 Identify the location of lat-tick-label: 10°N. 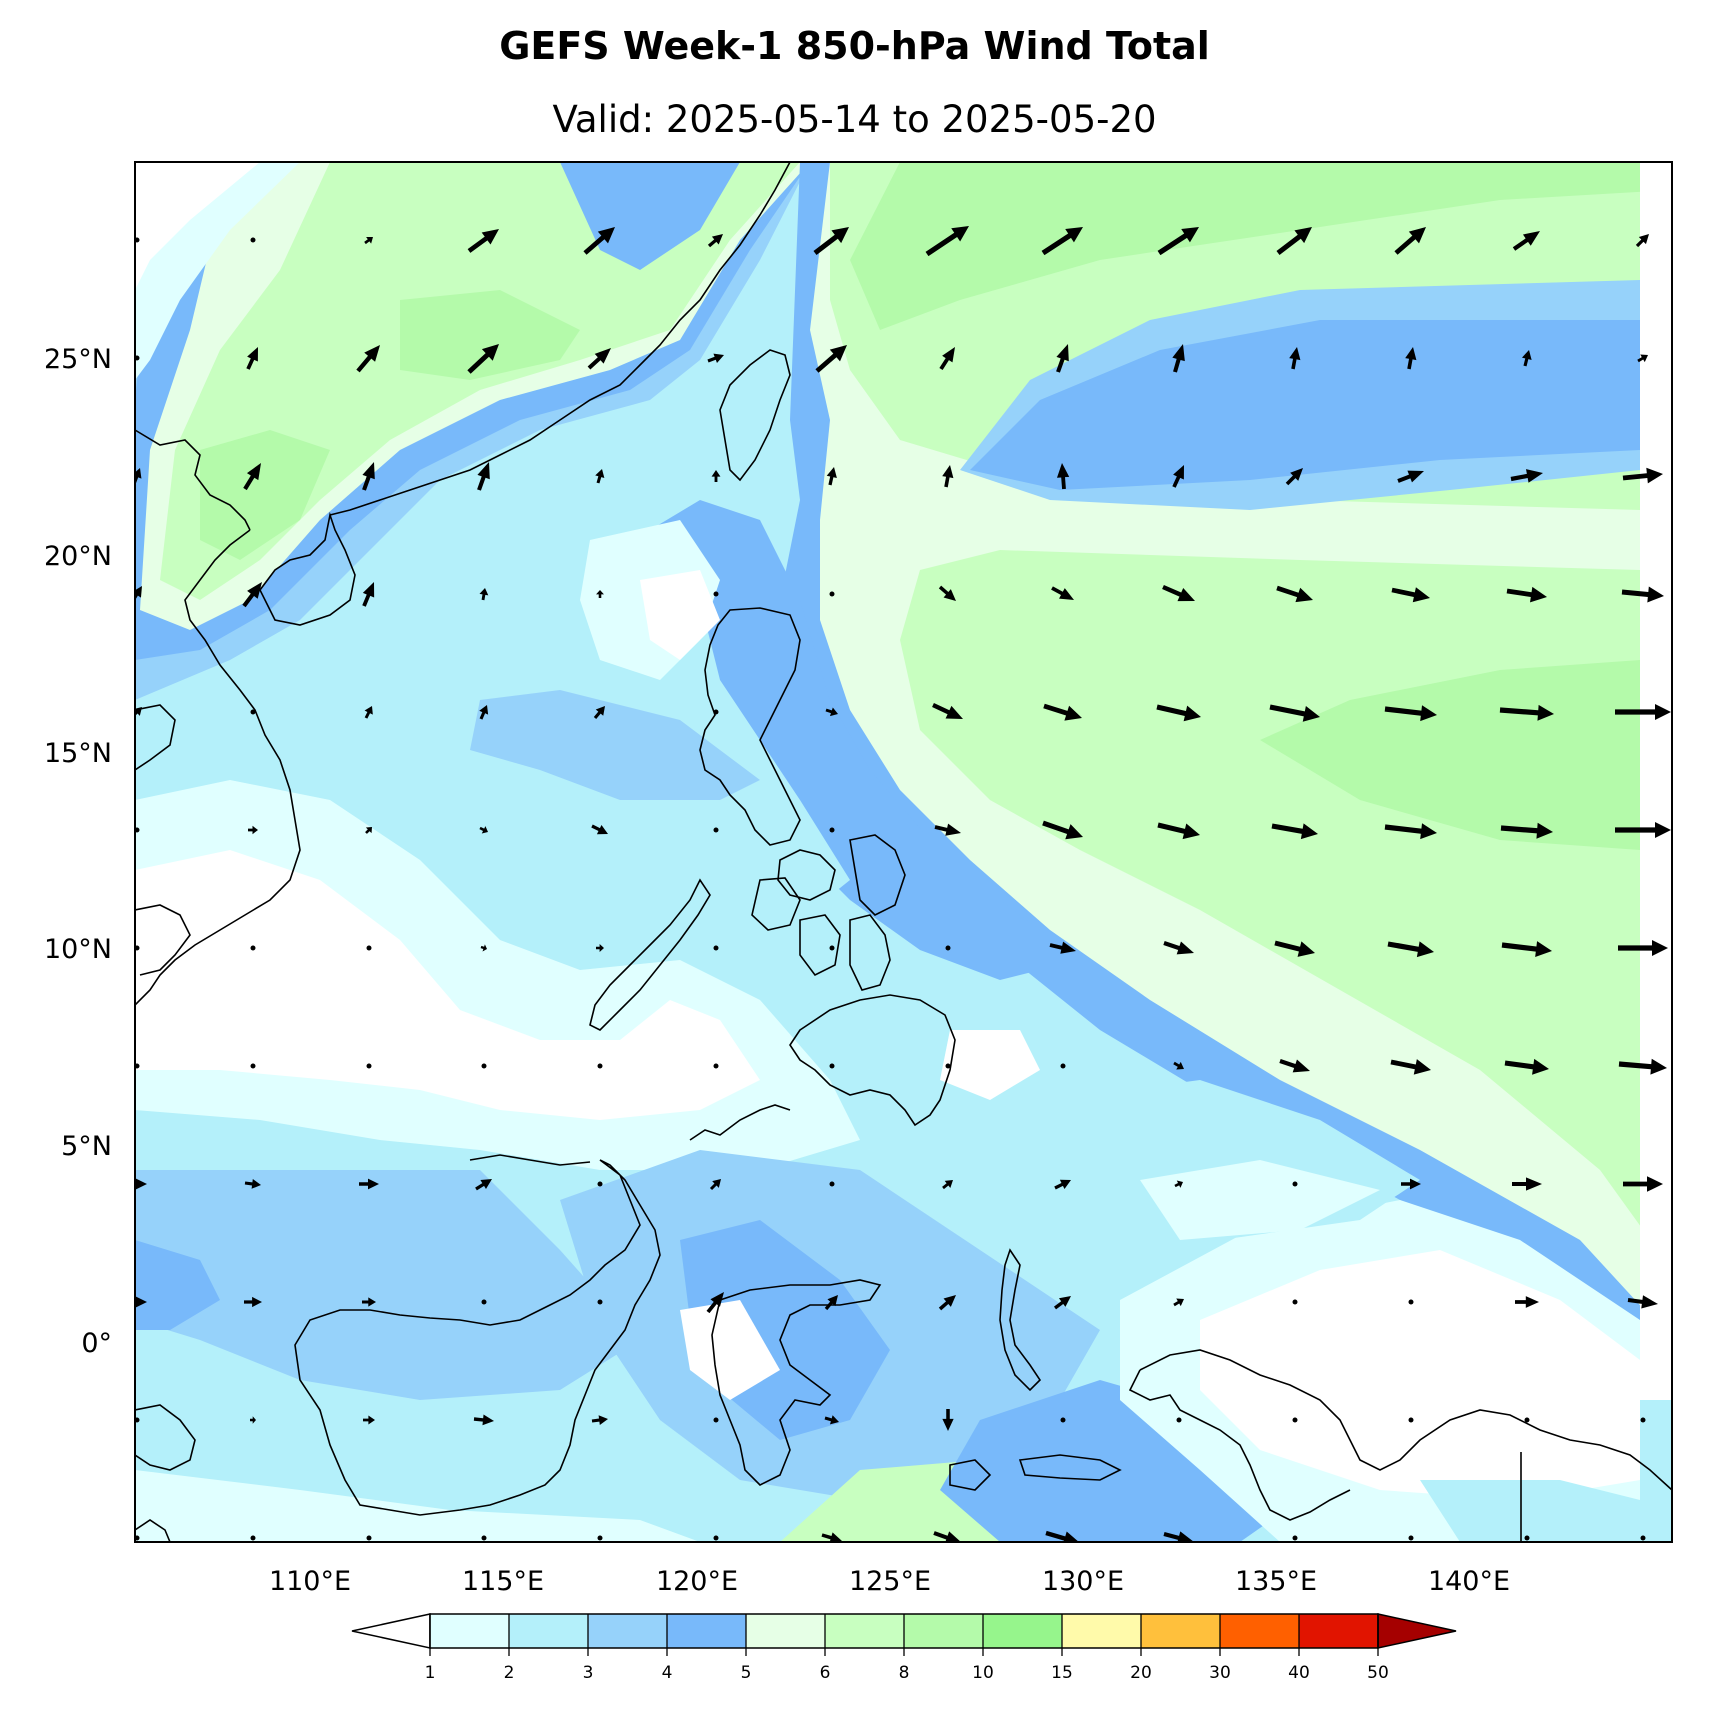
(78, 949).